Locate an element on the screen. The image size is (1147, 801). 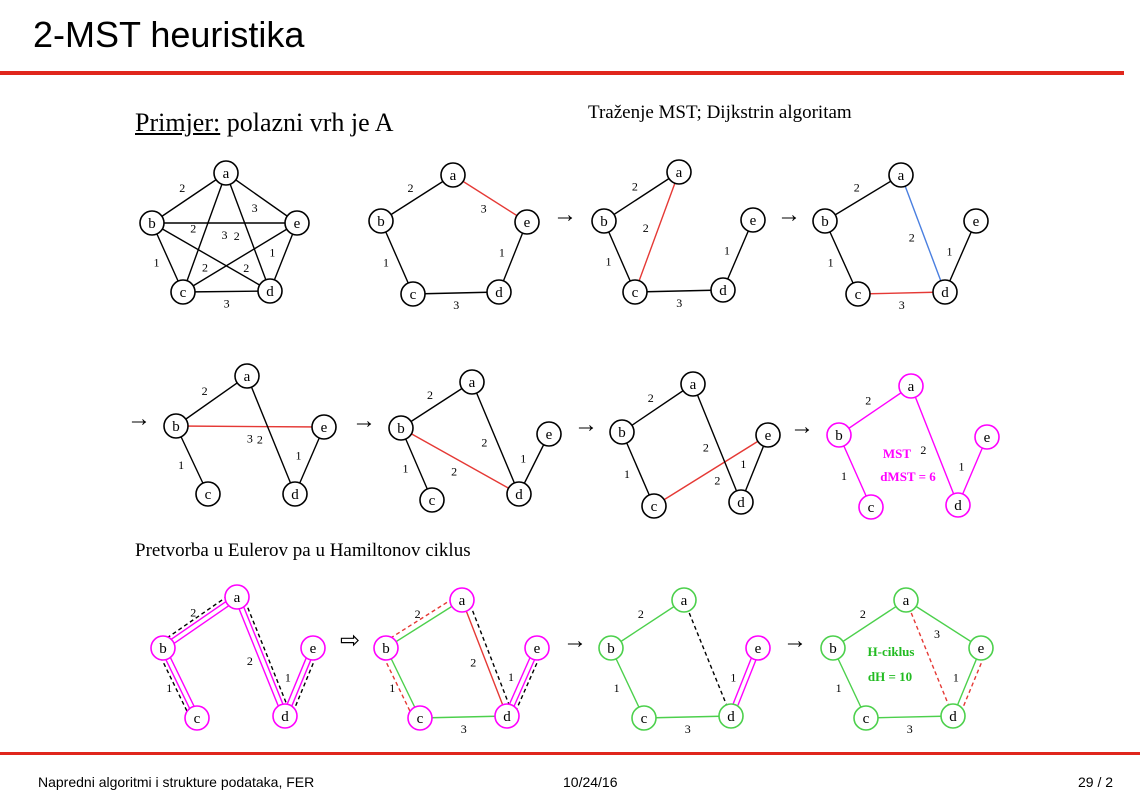
graph-annotation: dH = 10 is located at coordinates (890, 676).